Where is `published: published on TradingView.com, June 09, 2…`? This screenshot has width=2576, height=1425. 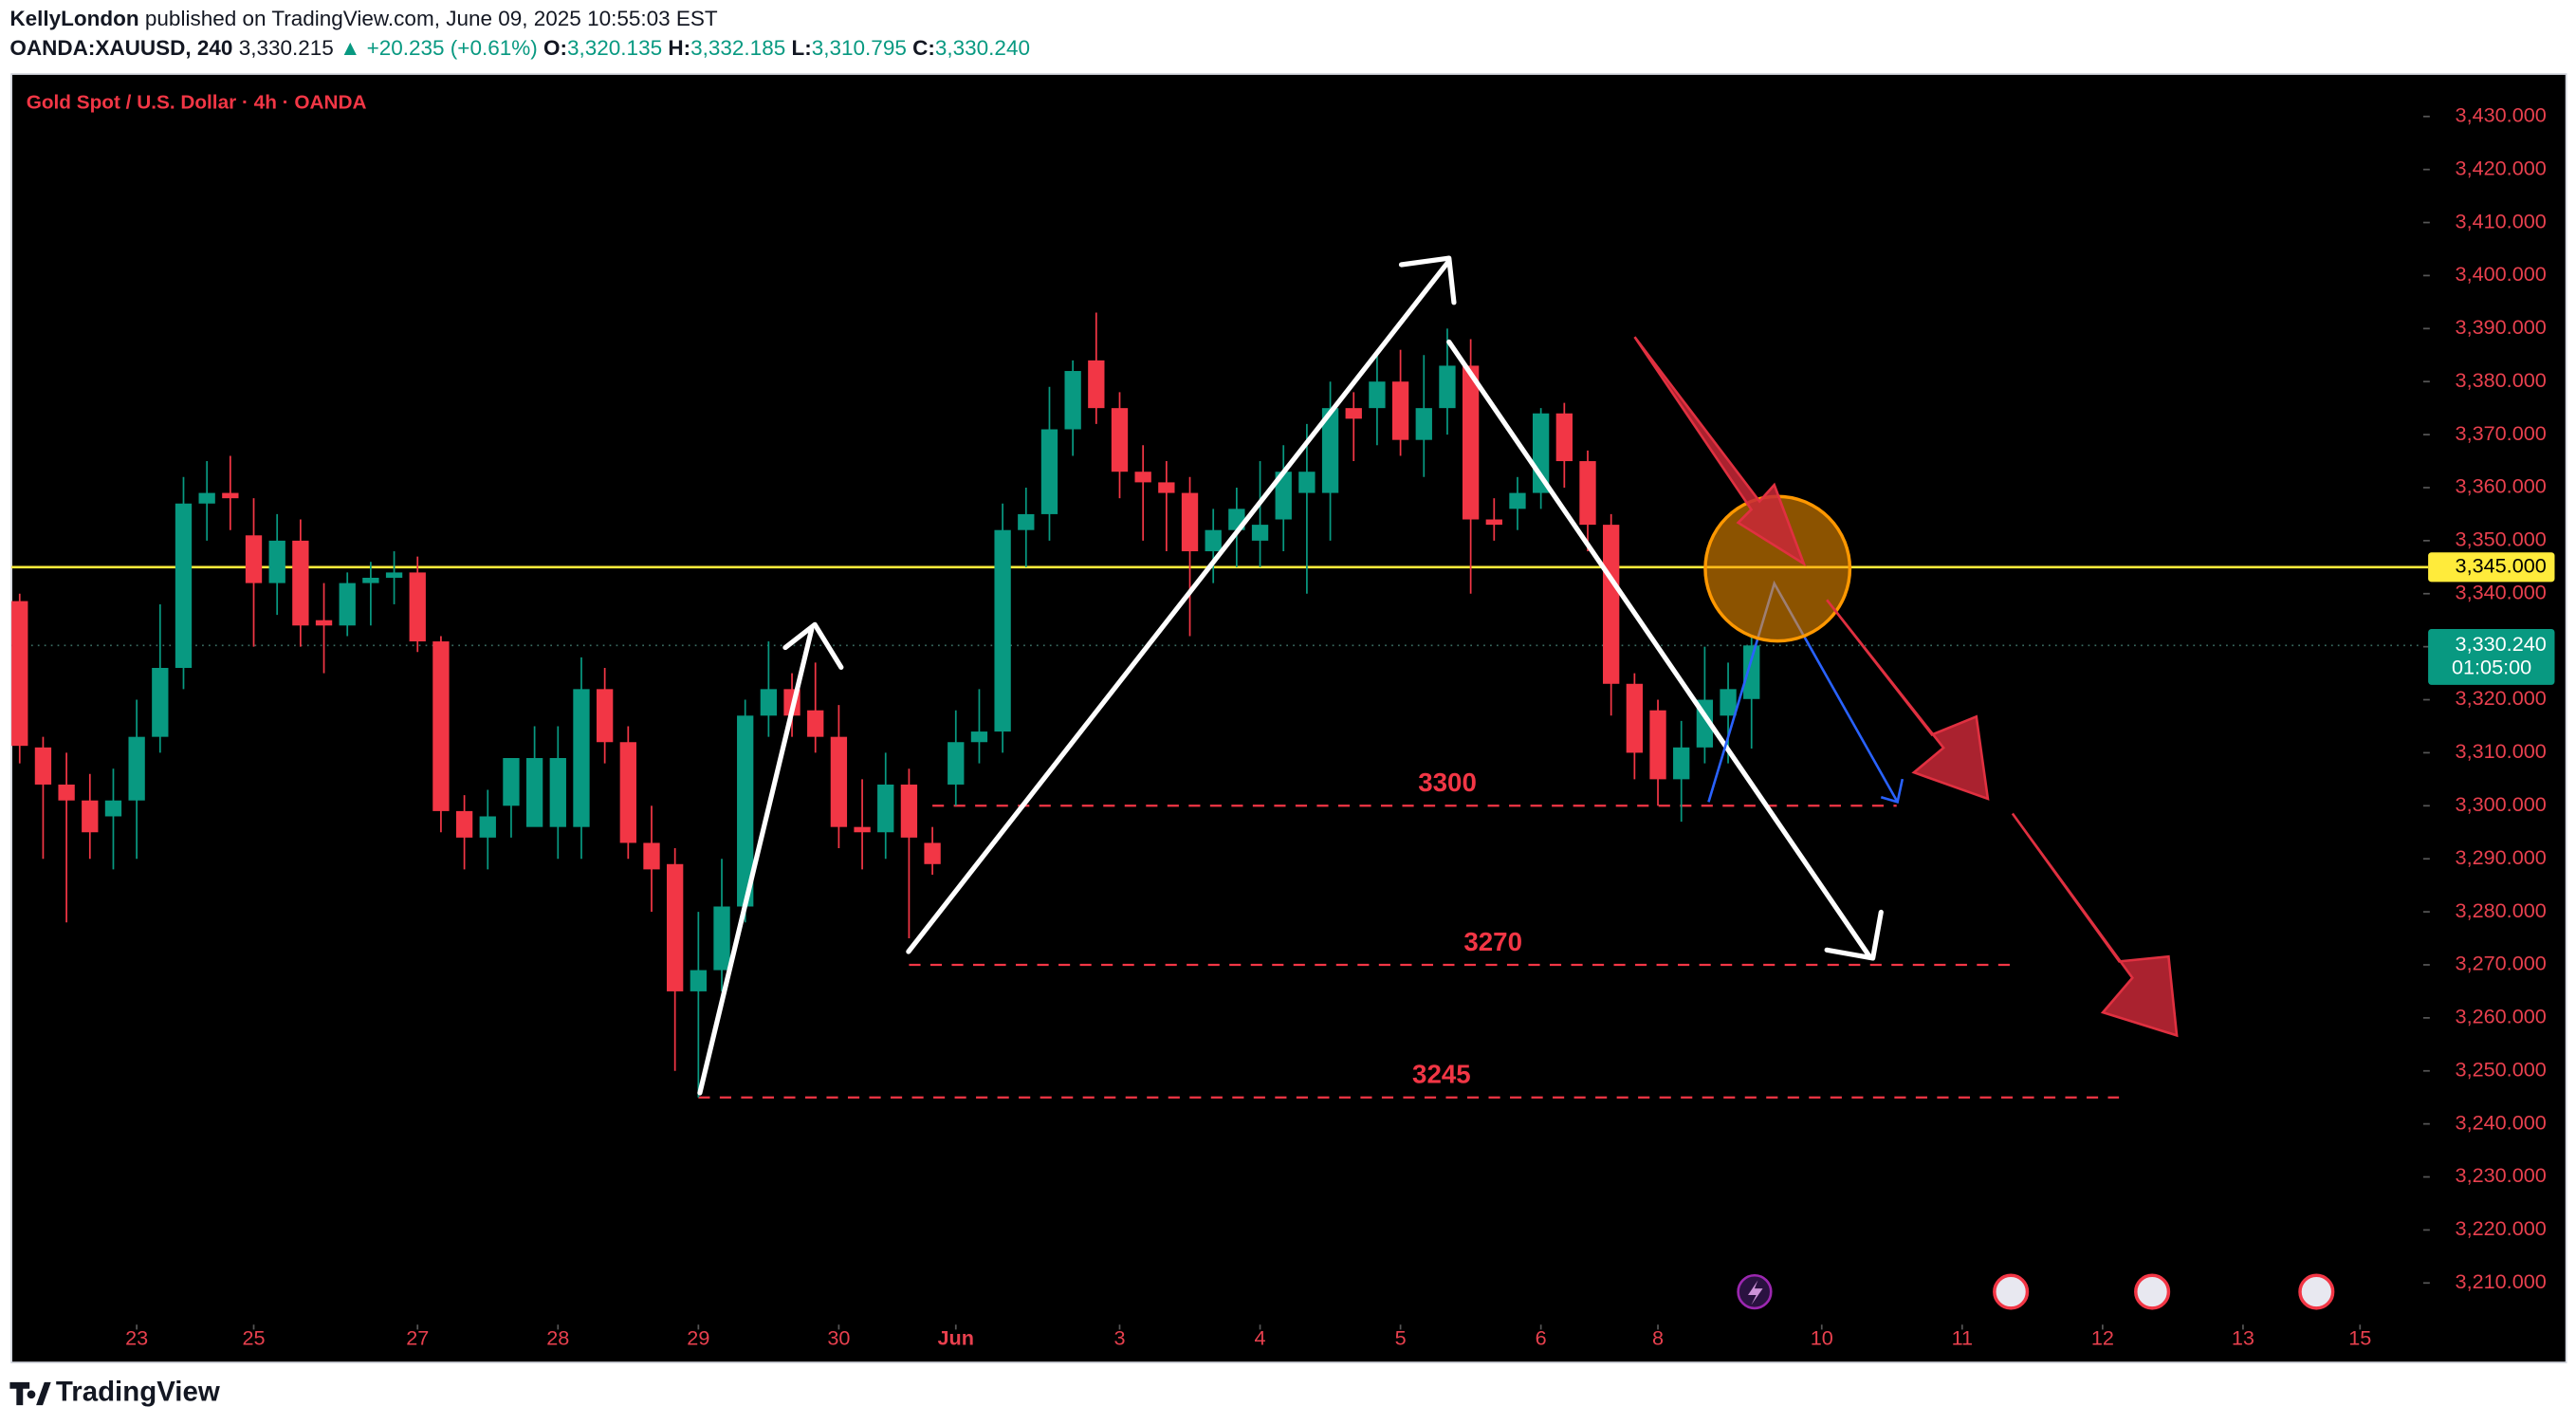 published: published on TradingView.com, June 09, 2… is located at coordinates (431, 18).